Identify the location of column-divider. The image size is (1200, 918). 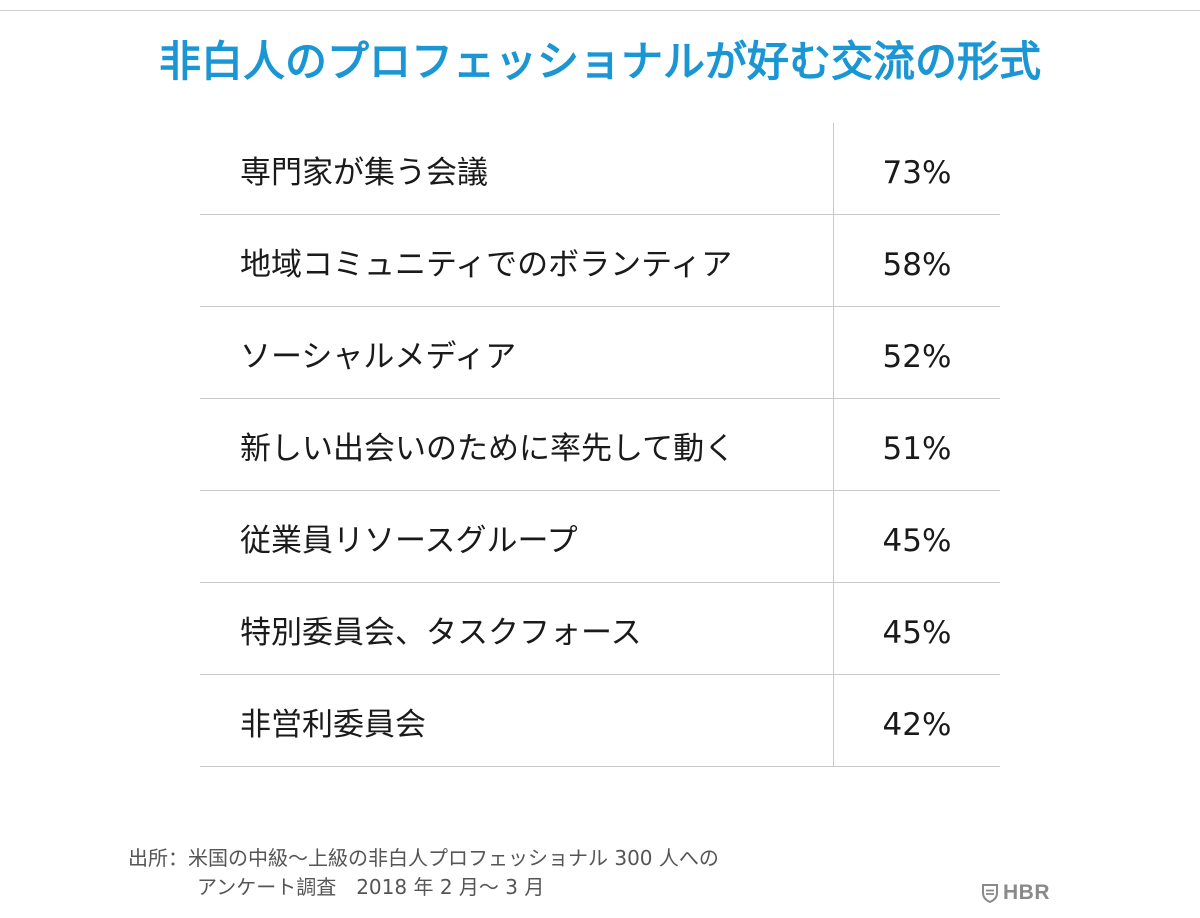
(833, 445).